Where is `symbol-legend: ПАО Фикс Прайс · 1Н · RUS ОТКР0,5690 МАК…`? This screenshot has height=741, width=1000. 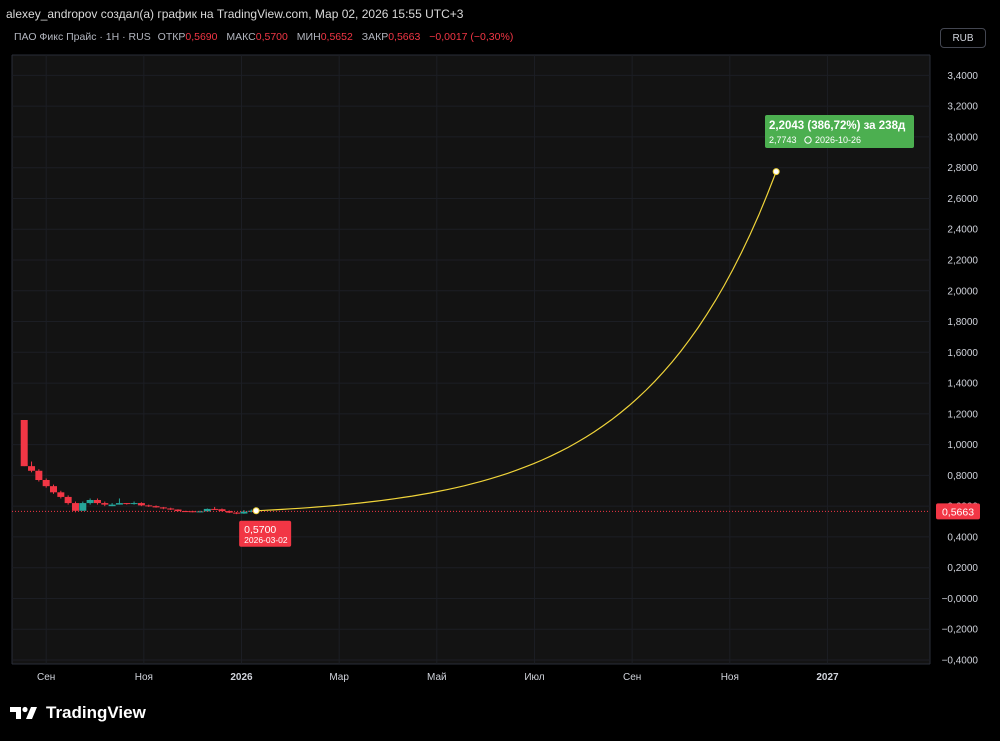
symbol-legend: ПАО Фикс Прайс · 1Н · RUS ОТКР0,5690 МАК… is located at coordinates (266, 37).